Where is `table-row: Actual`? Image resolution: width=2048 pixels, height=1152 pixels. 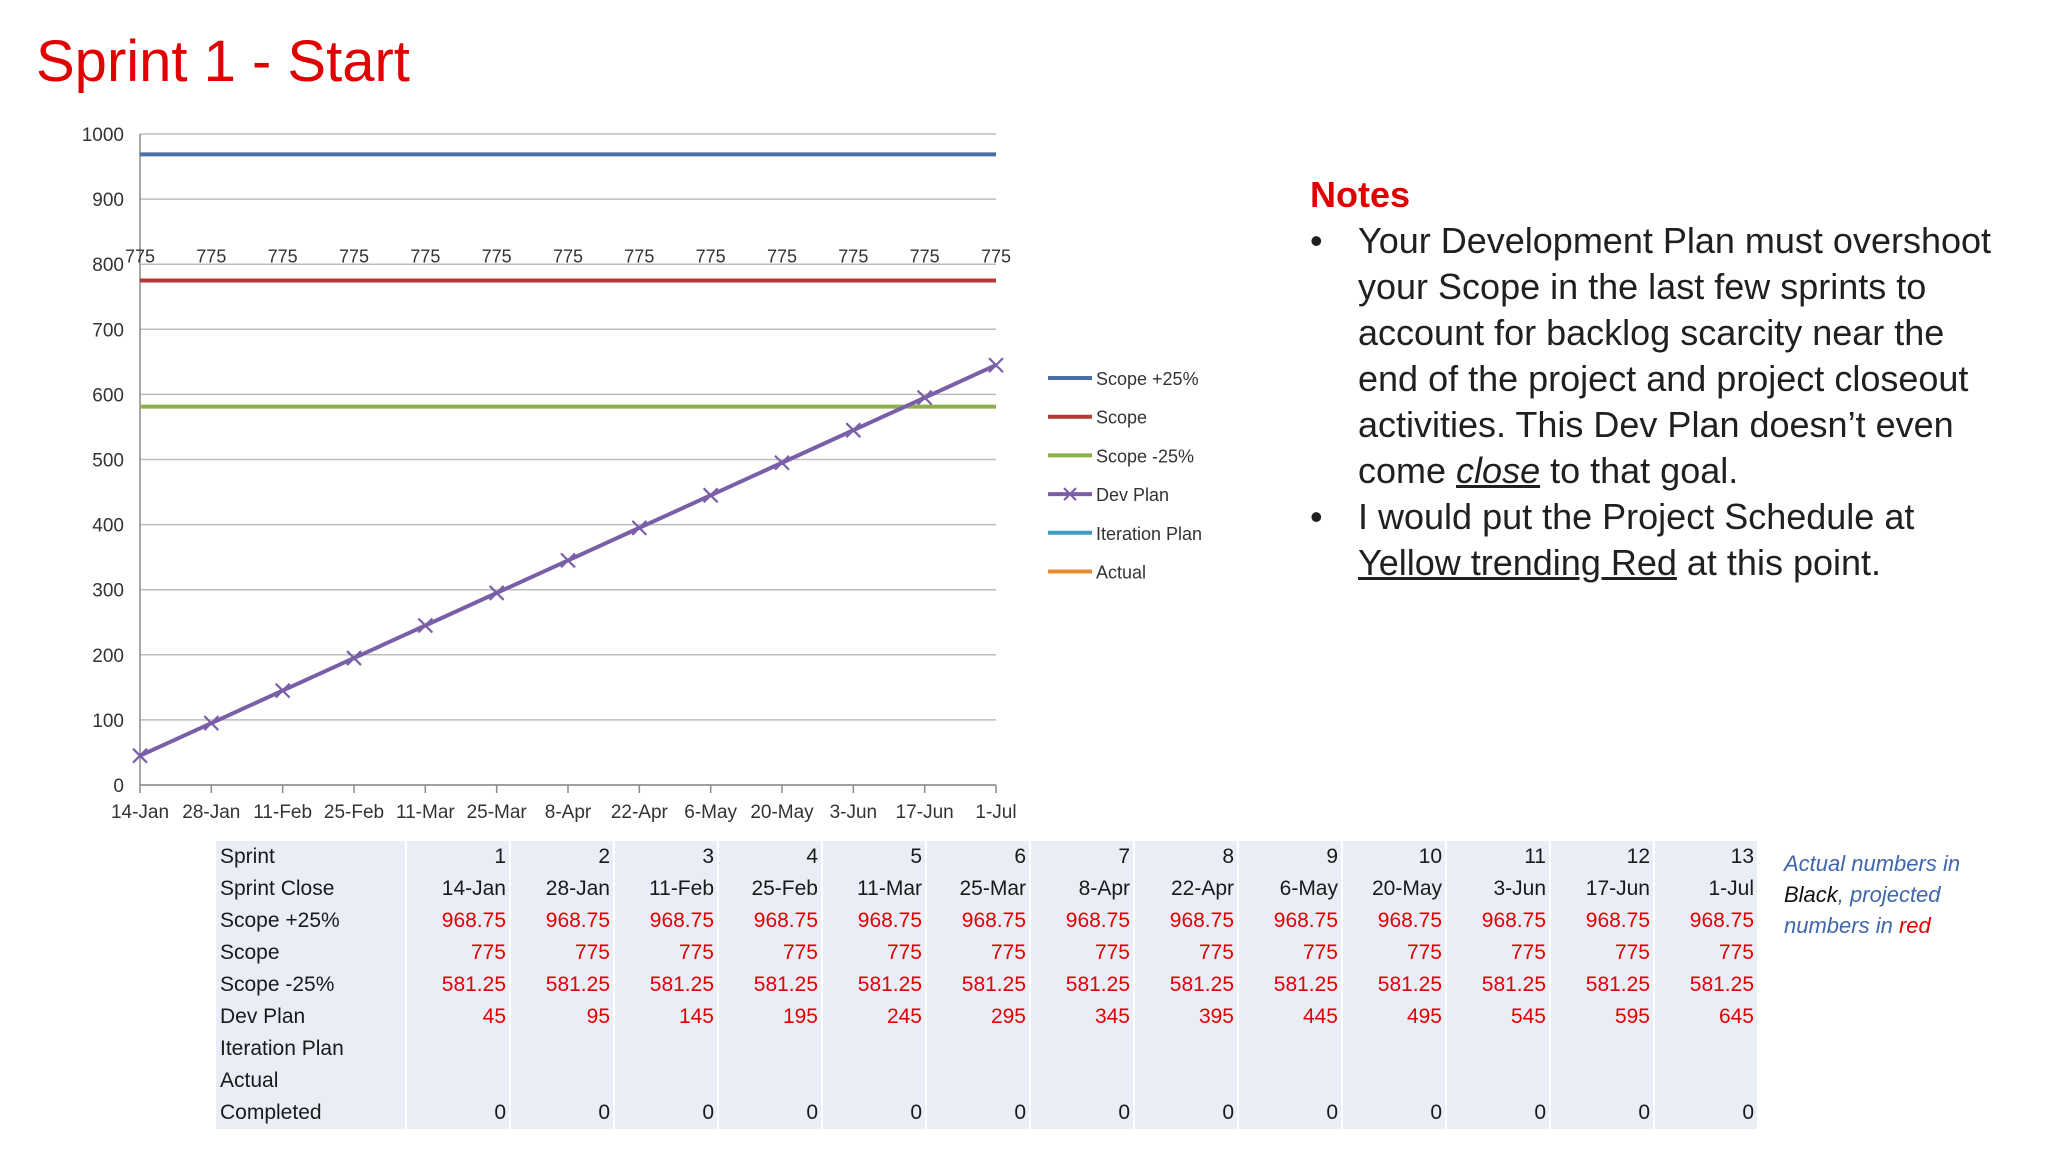
table-row: Actual is located at coordinates (986, 1081).